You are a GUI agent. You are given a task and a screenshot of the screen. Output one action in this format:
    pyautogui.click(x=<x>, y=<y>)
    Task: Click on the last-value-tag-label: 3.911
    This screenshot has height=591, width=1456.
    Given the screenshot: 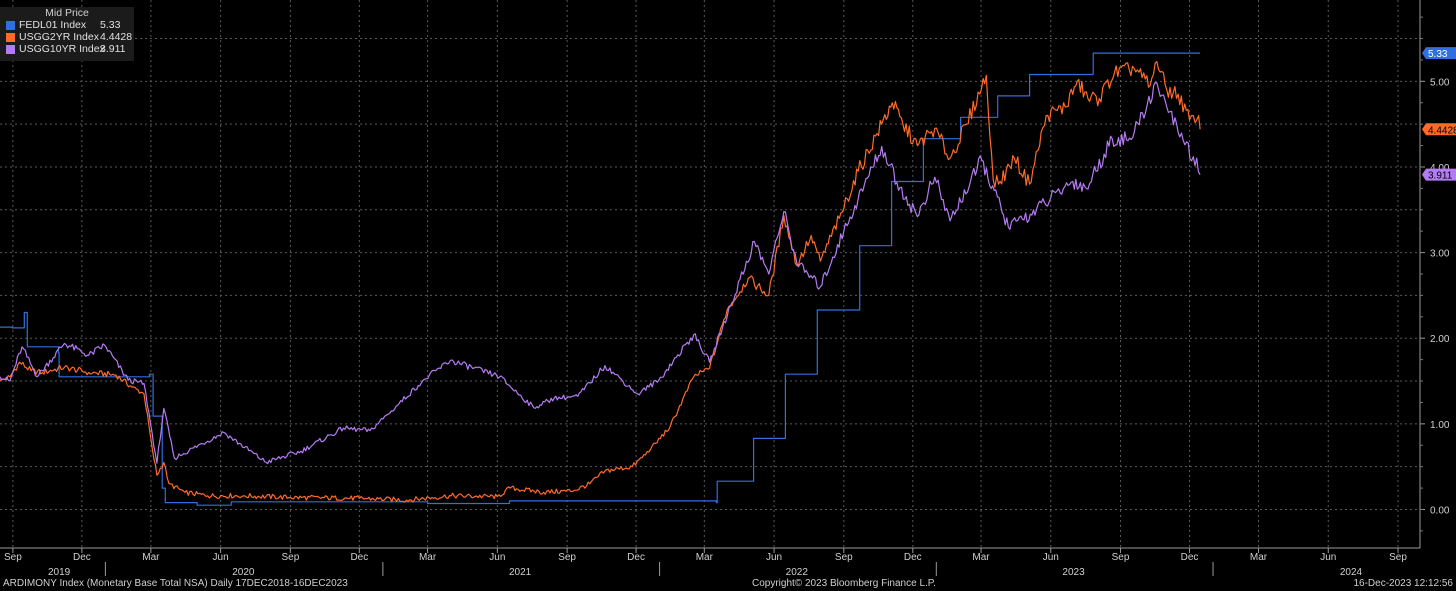 What is the action you would take?
    pyautogui.click(x=1440, y=176)
    